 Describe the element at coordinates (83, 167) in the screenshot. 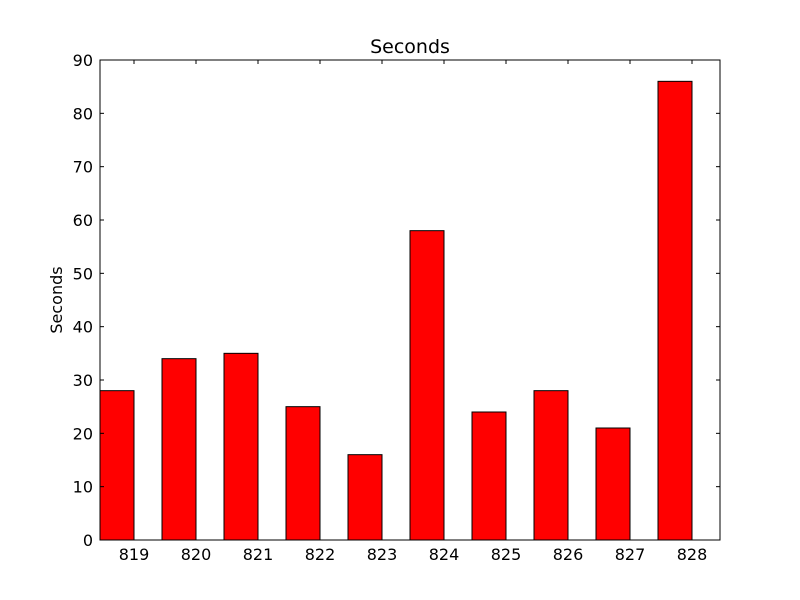

I see `y-tick-label: 70` at that location.